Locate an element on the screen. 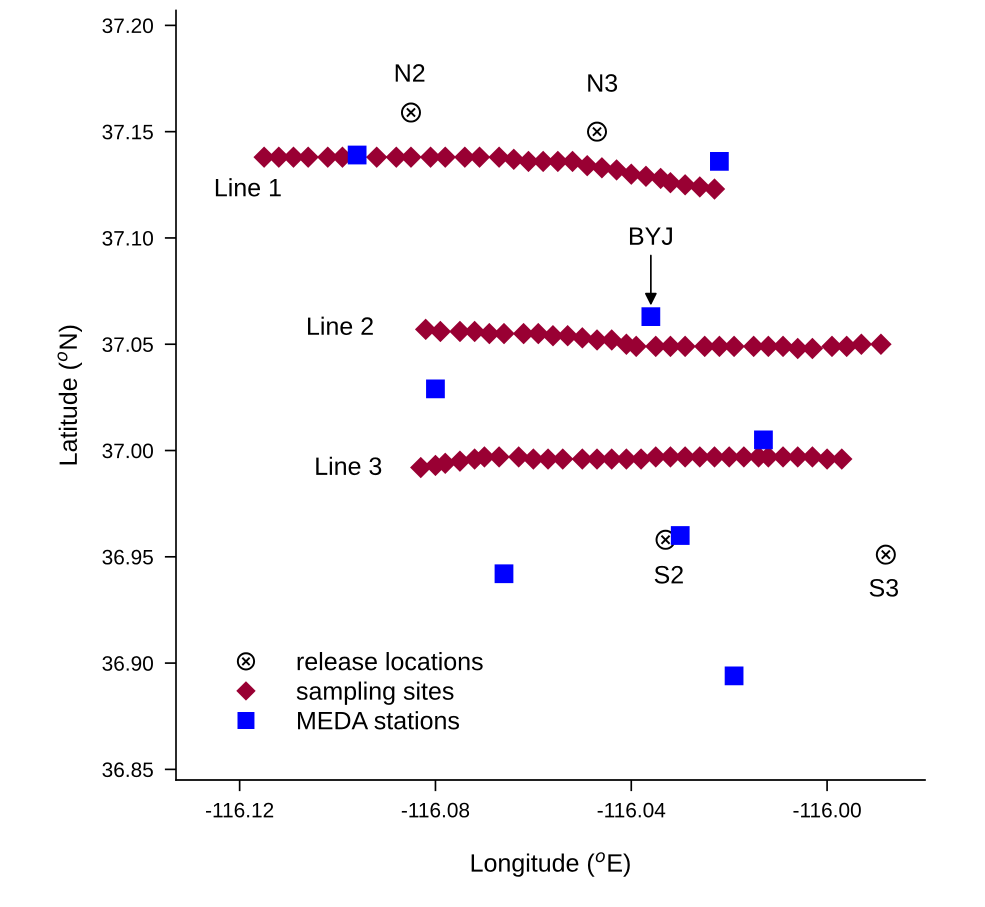 This screenshot has width=985, height=907. x-tick-label: -116.12 is located at coordinates (240, 810).